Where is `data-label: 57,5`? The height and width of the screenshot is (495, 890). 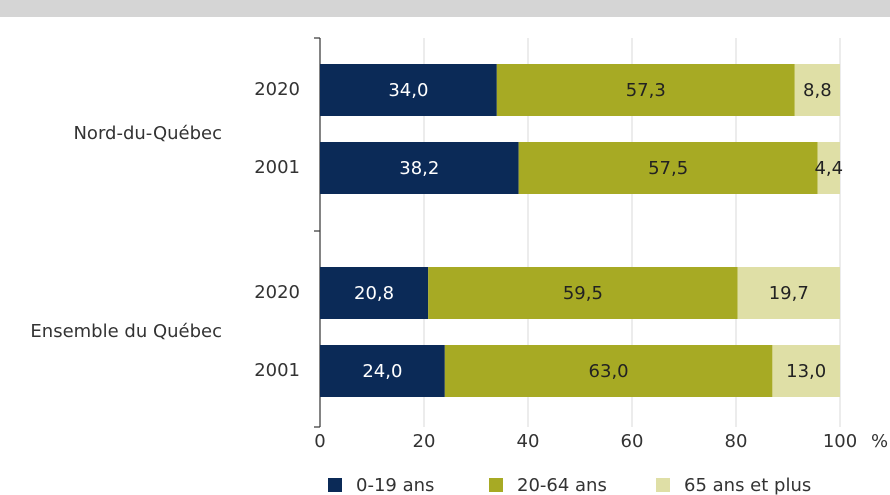
data-label: 57,5 is located at coordinates (668, 168).